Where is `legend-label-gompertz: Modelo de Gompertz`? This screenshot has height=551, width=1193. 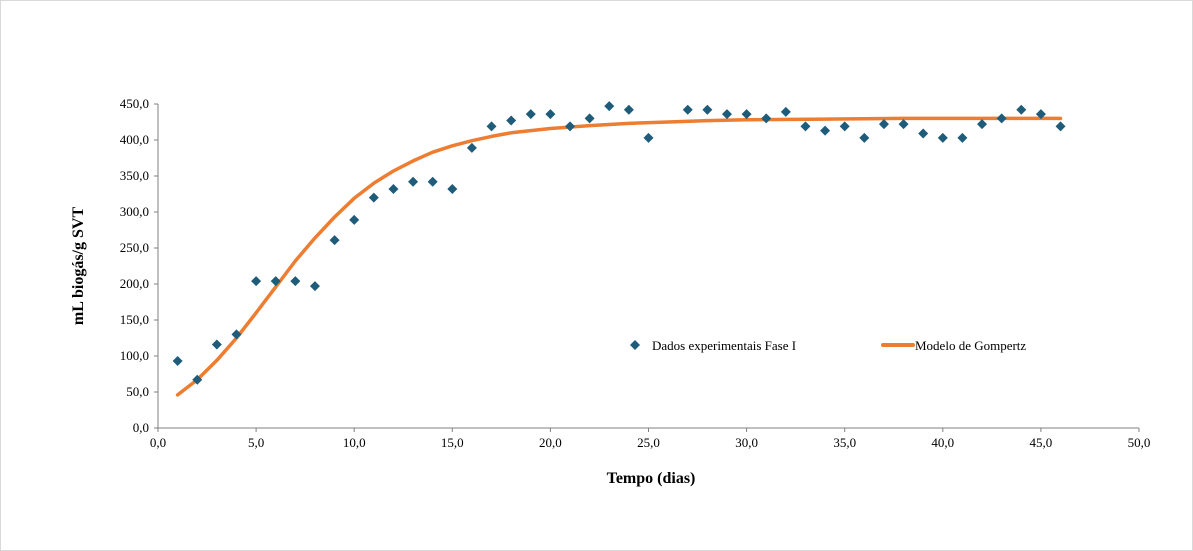 legend-label-gompertz: Modelo de Gompertz is located at coordinates (970, 345).